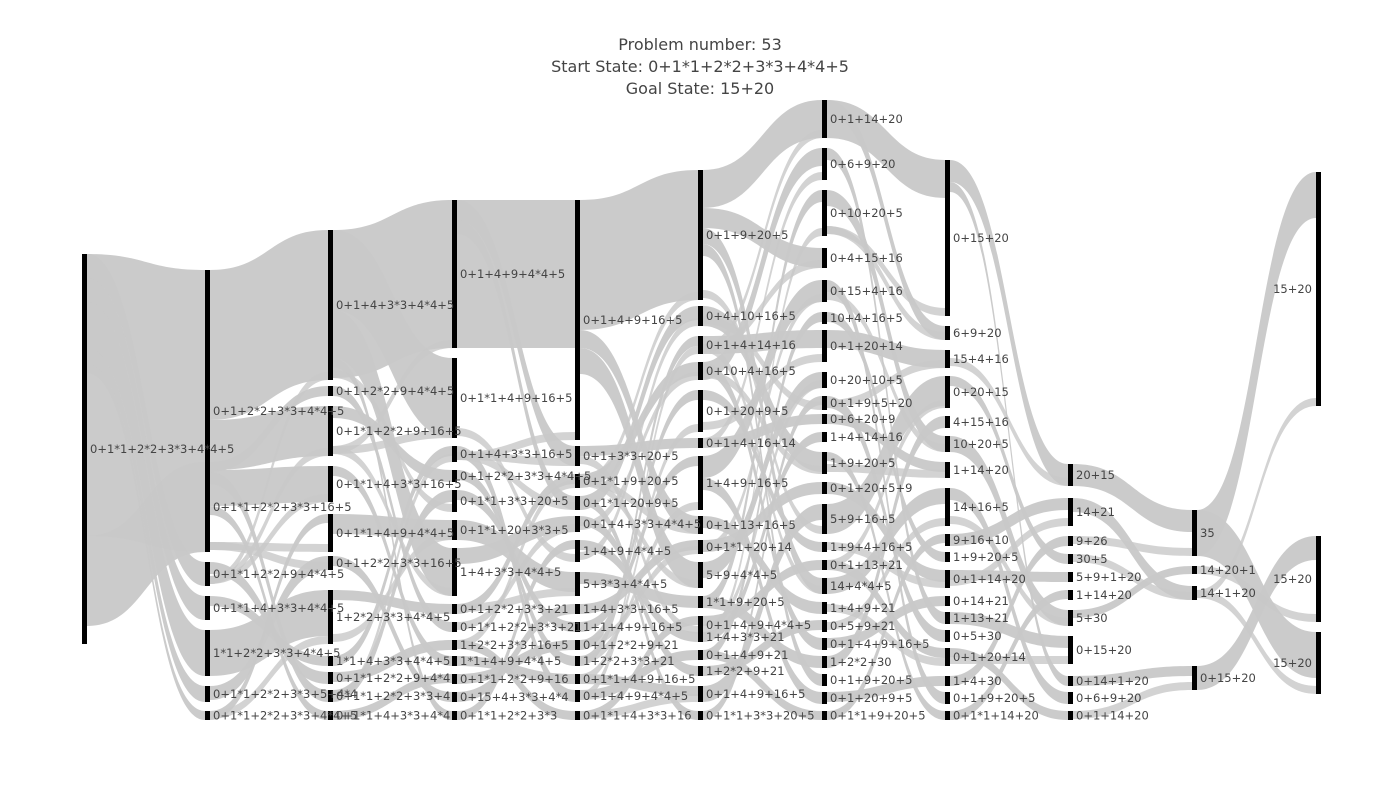 This screenshot has height=800, width=1400. What do you see at coordinates (514, 697) in the screenshot?
I see `sankey-node-label: 0+15+4+3*3+4*4` at bounding box center [514, 697].